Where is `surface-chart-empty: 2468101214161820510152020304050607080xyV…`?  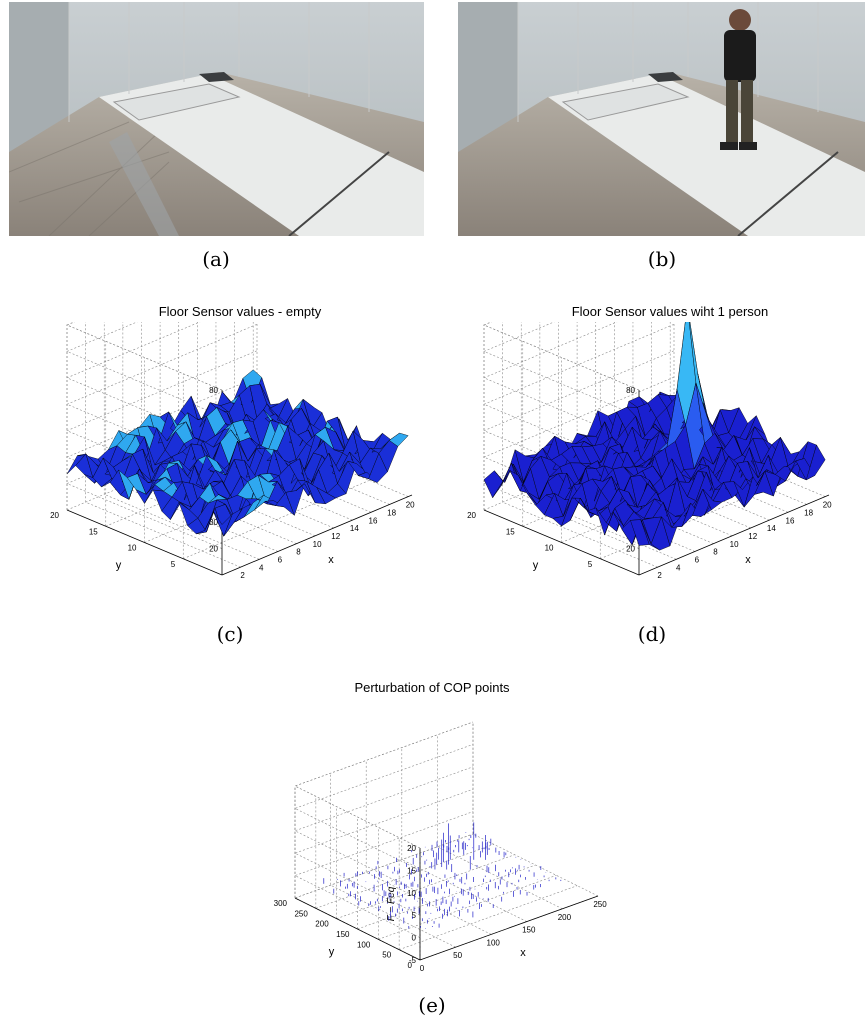
surface-chart-empty: 2468101214161820510152020304050607080xyV… is located at coordinates (230, 467).